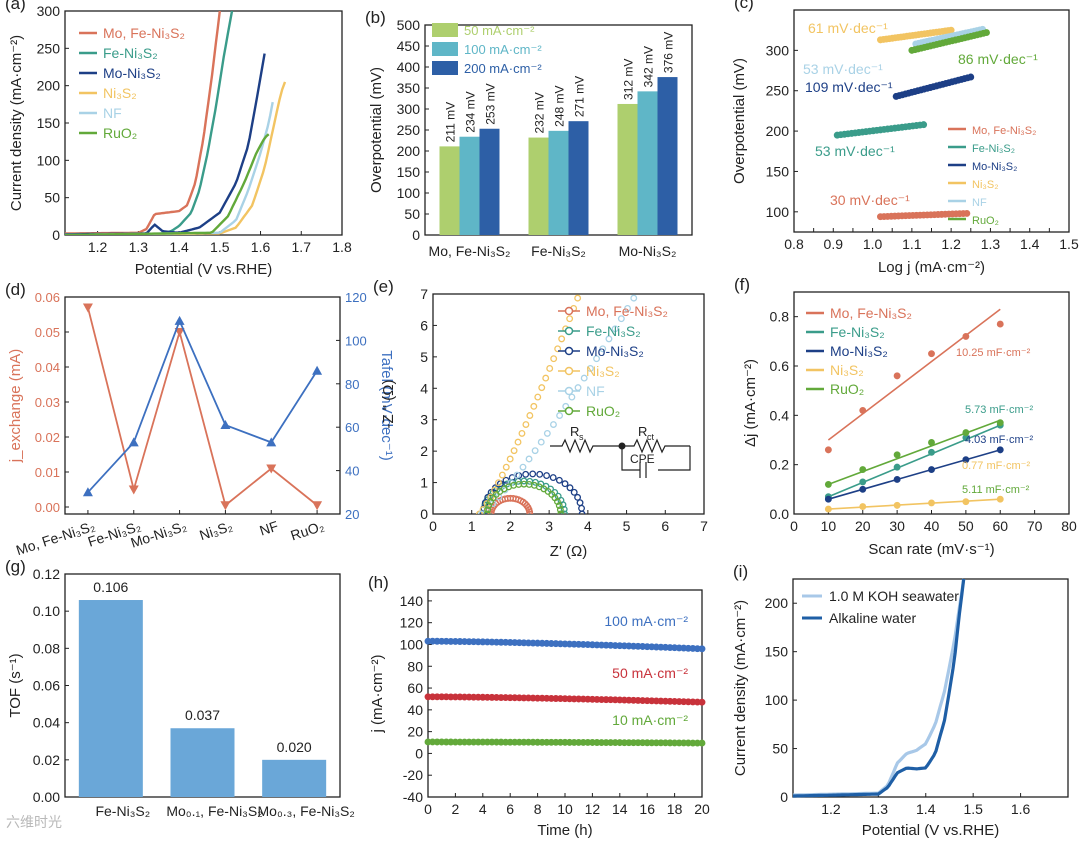 The width and height of the screenshot is (1080, 844). I want to click on chart-c-y-tick-label: 100, so click(778, 212).